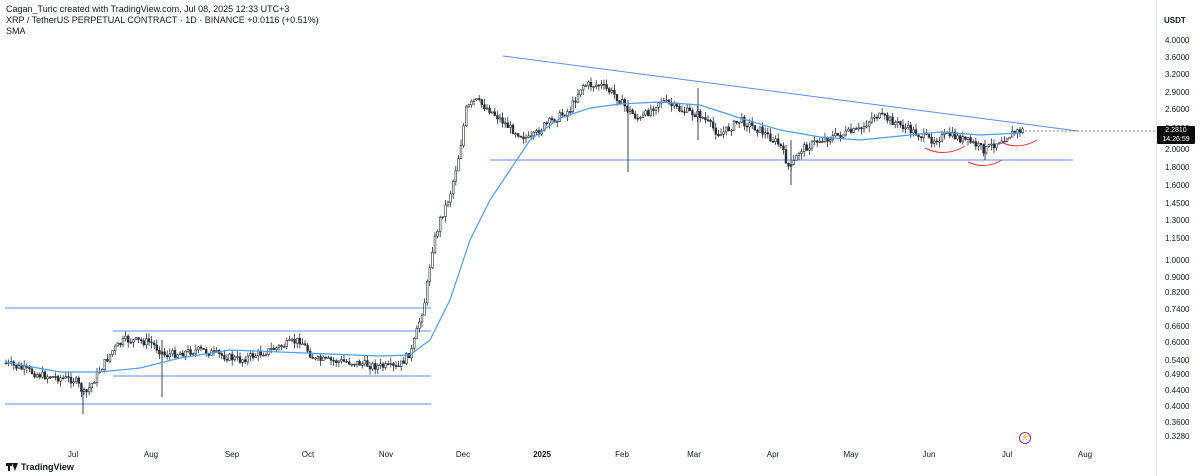 The height and width of the screenshot is (476, 1200). I want to click on price-tick: 1.4500, so click(1177, 203).